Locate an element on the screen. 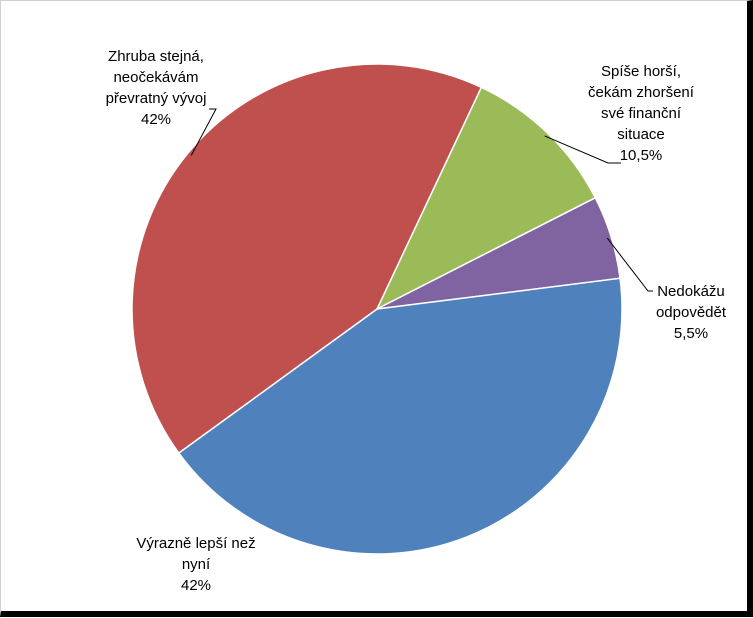 Image resolution: width=753 pixels, height=618 pixels. leader-spise-horsi is located at coordinates (582, 149).